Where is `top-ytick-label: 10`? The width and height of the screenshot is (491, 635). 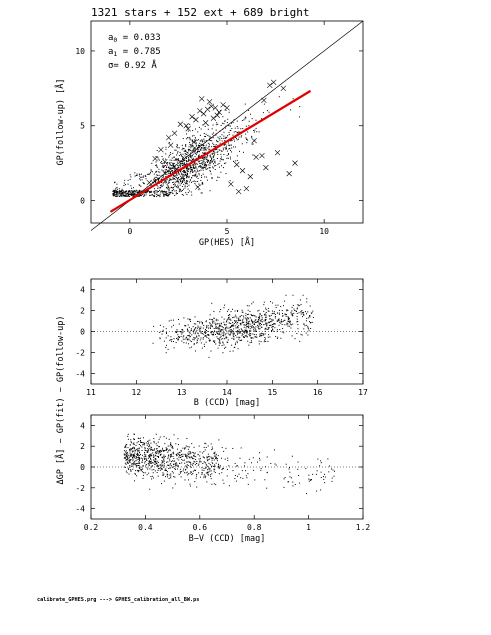 top-ytick-label: 10 is located at coordinates (80, 51).